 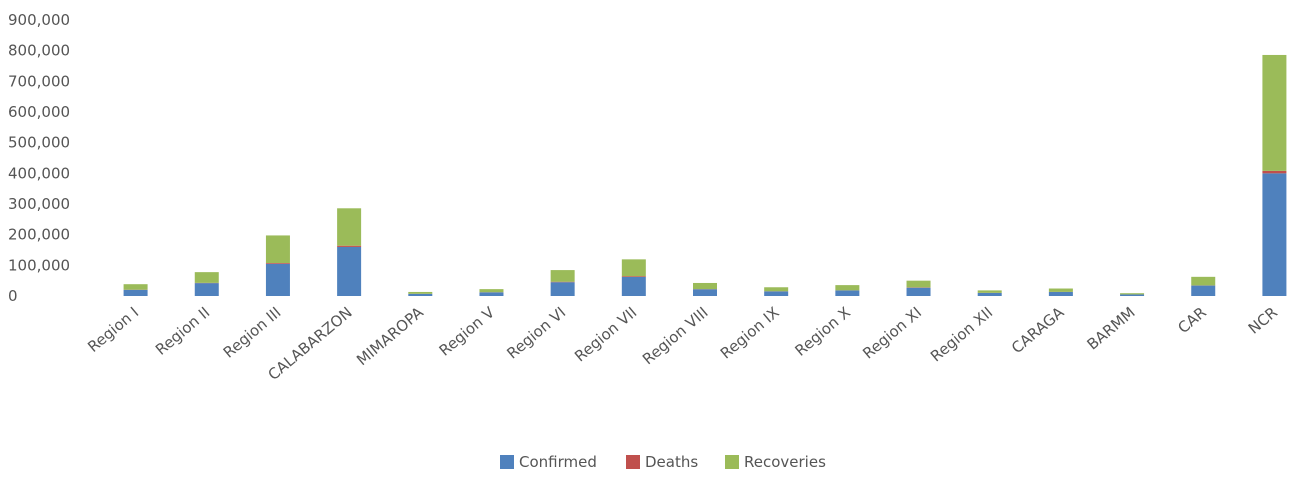 I want to click on bar-deaths-ncr, so click(x=1274, y=172).